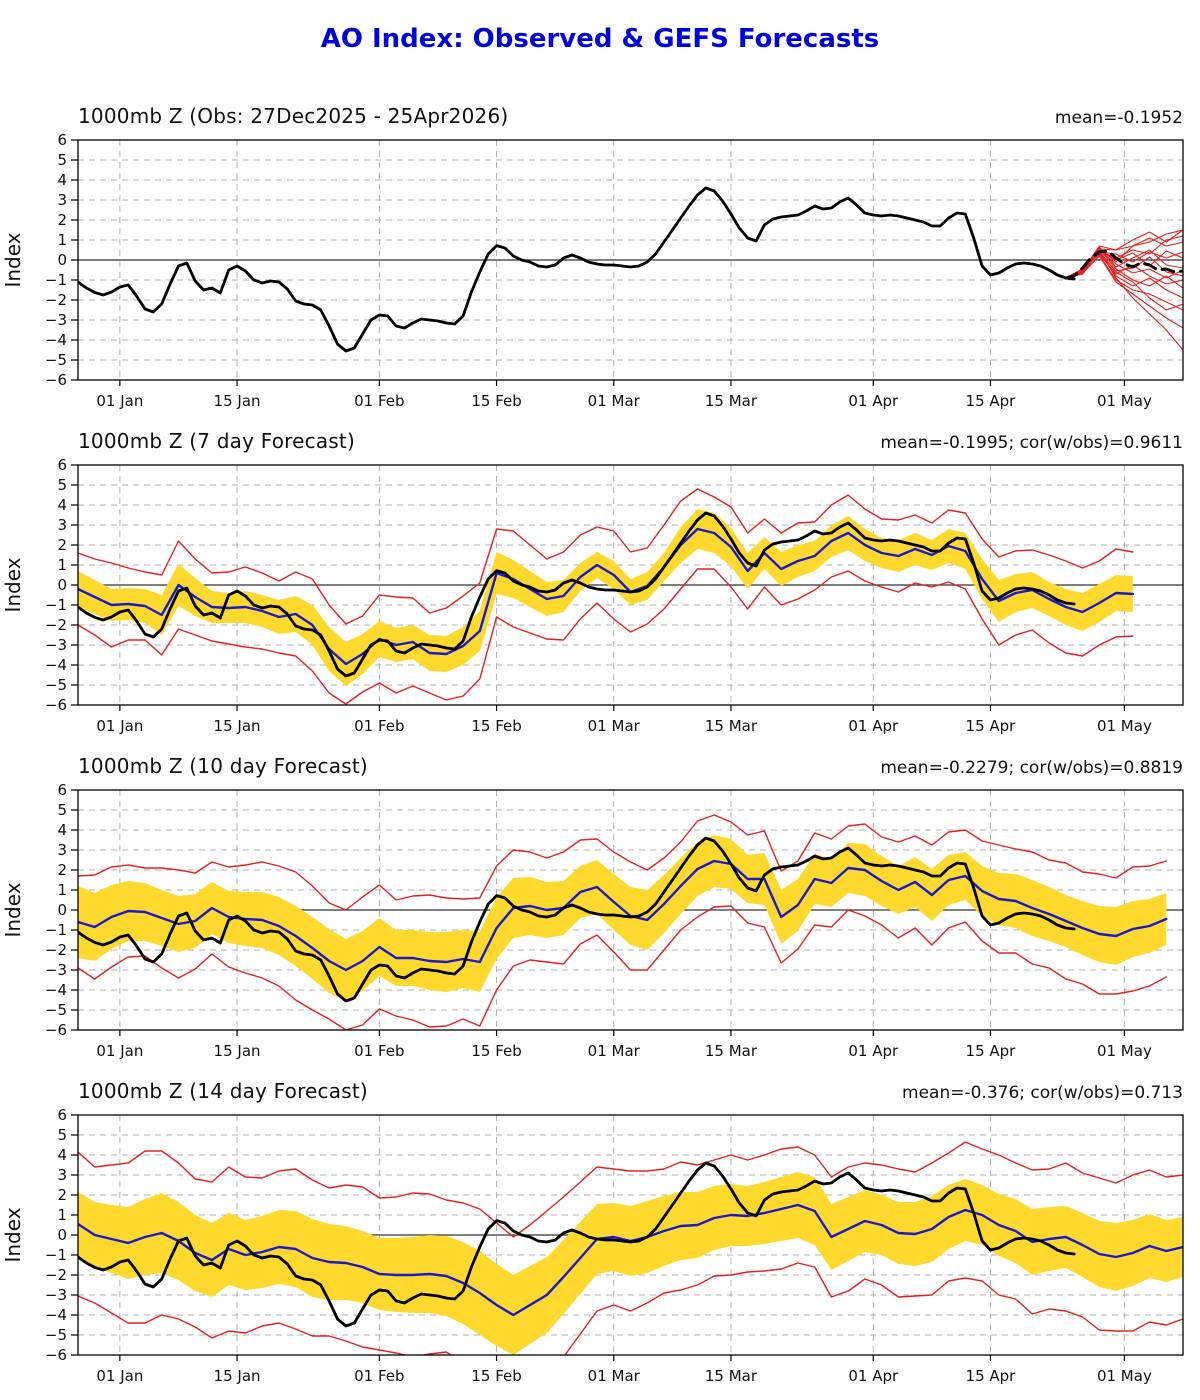 The height and width of the screenshot is (1400, 1200). Describe the element at coordinates (1031, 768) in the screenshot. I see `panel-forecast-10day-stats: mean=-0.2279; cor(w/obs)=0.8819` at that location.